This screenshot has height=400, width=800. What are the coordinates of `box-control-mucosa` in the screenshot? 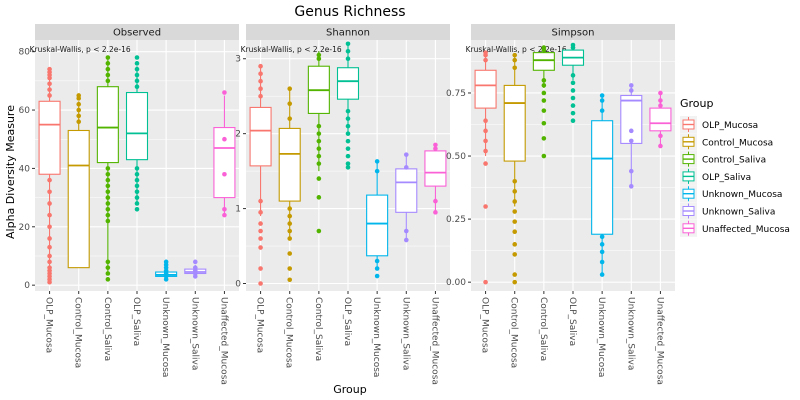 It's located at (78, 181).